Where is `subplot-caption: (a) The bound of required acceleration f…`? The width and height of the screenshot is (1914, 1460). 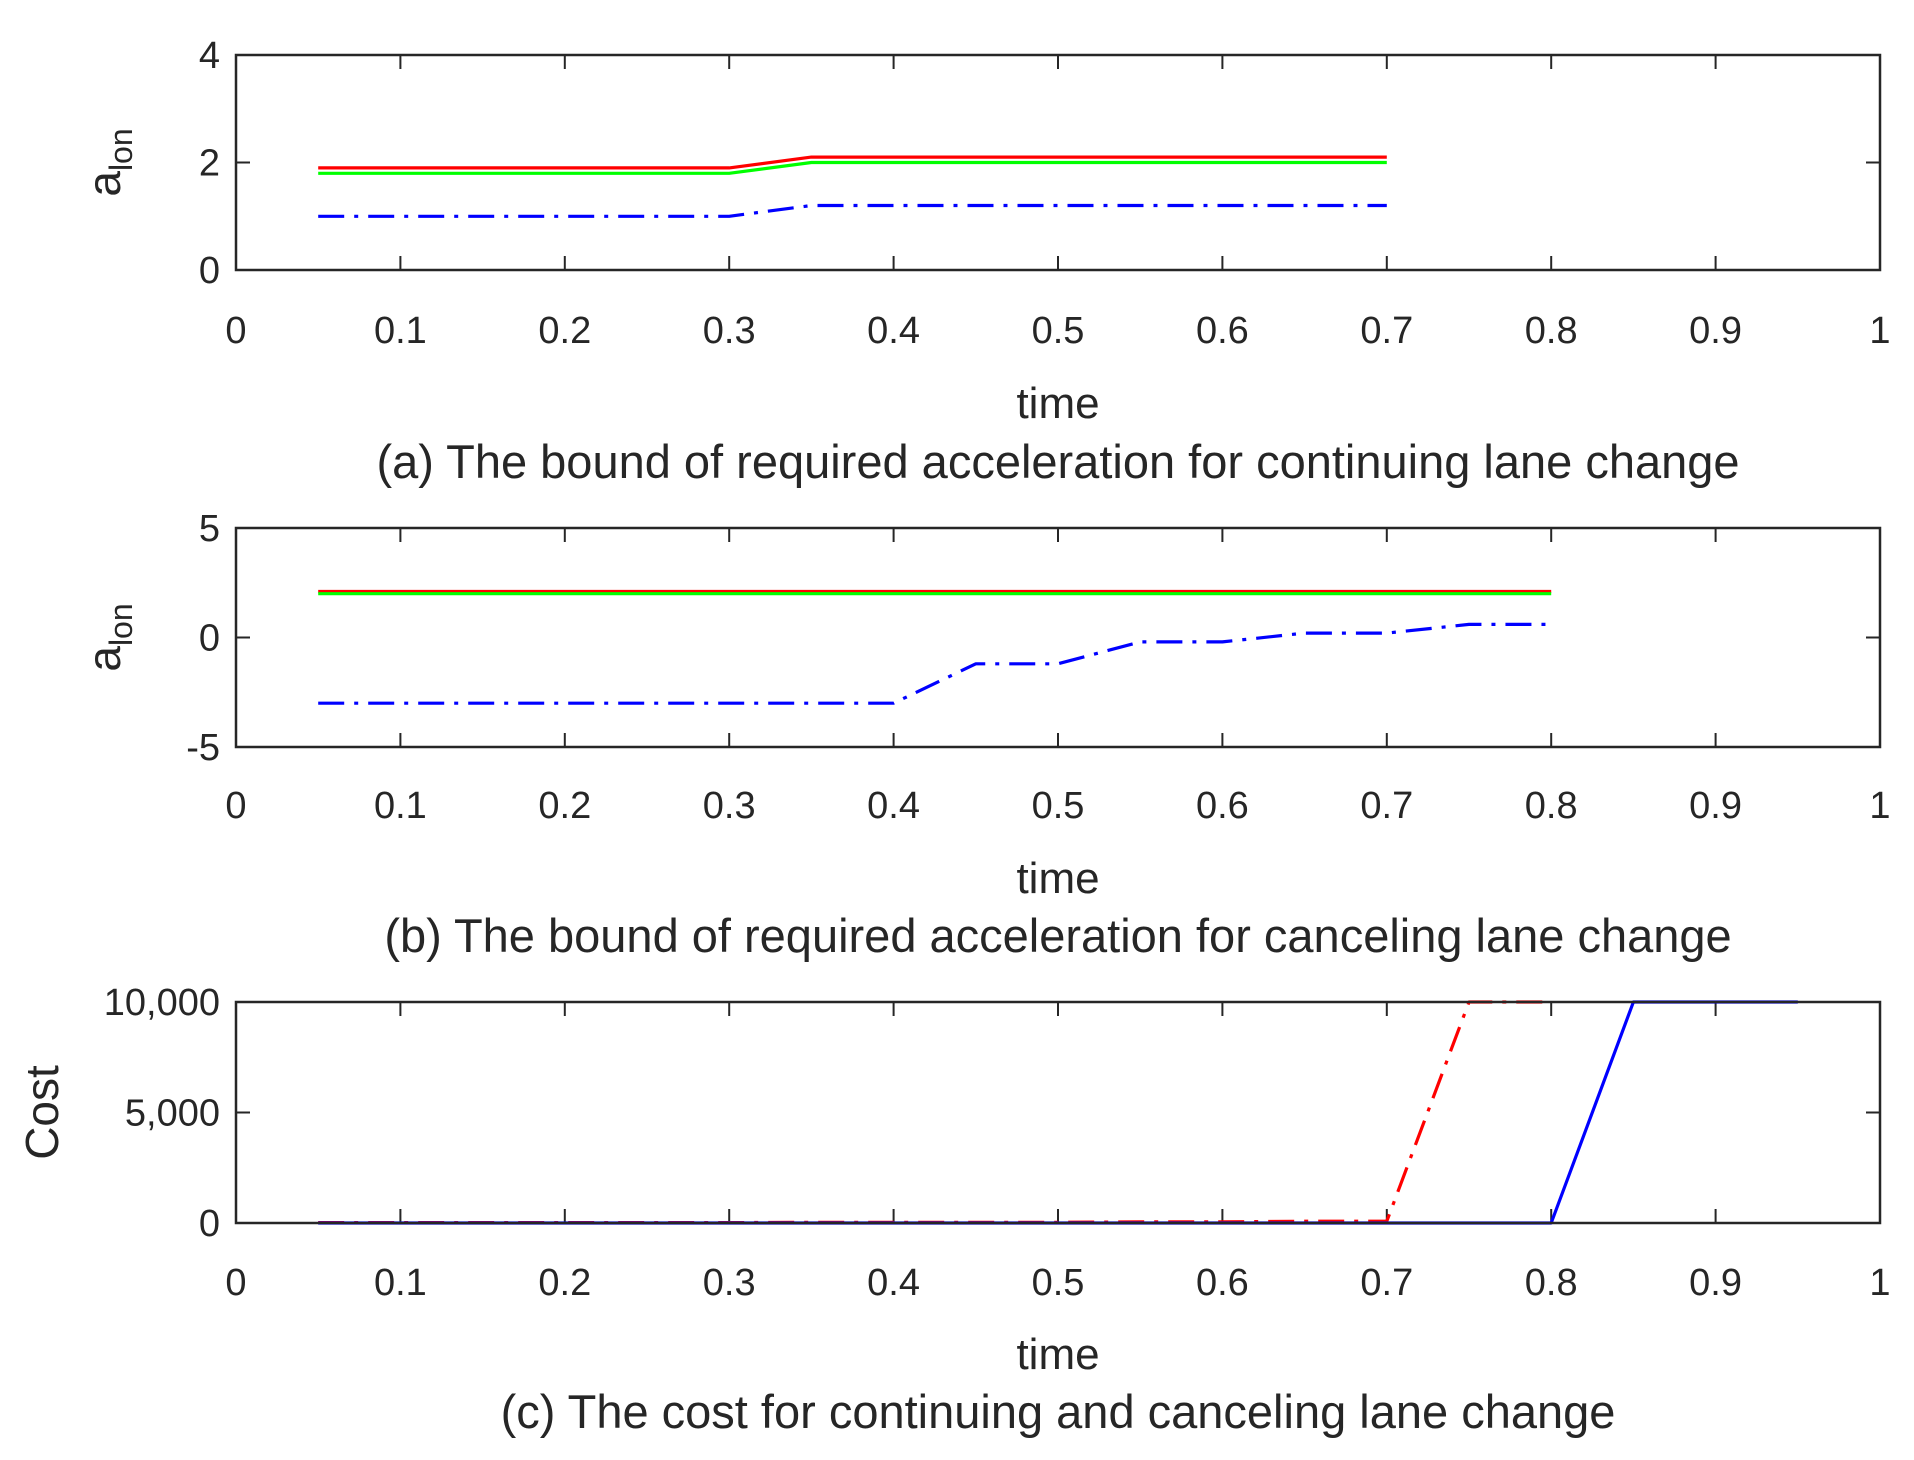 subplot-caption: (a) The bound of required acceleration f… is located at coordinates (1057, 461).